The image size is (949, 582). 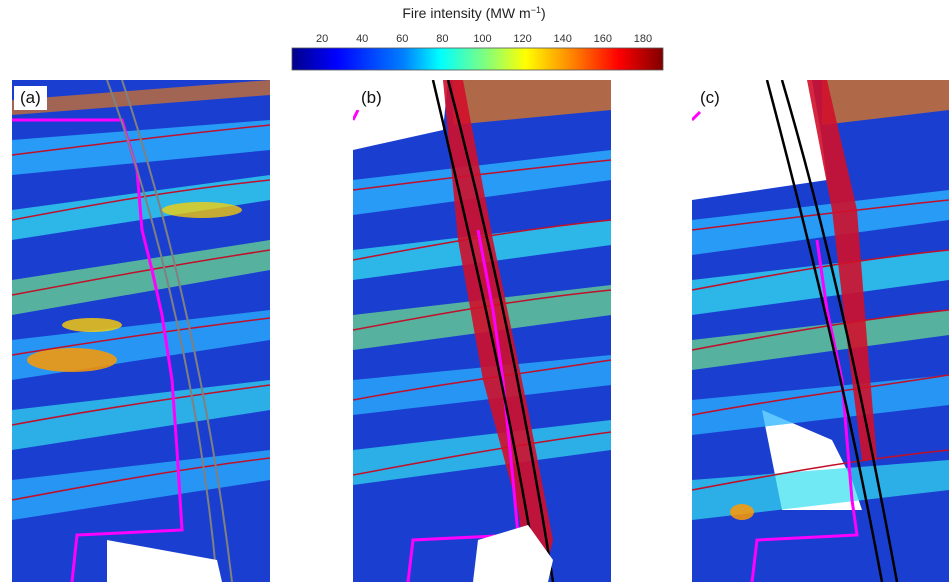 I want to click on colorbar-title: Fire intensity (MW m−1), so click(x=473, y=13).